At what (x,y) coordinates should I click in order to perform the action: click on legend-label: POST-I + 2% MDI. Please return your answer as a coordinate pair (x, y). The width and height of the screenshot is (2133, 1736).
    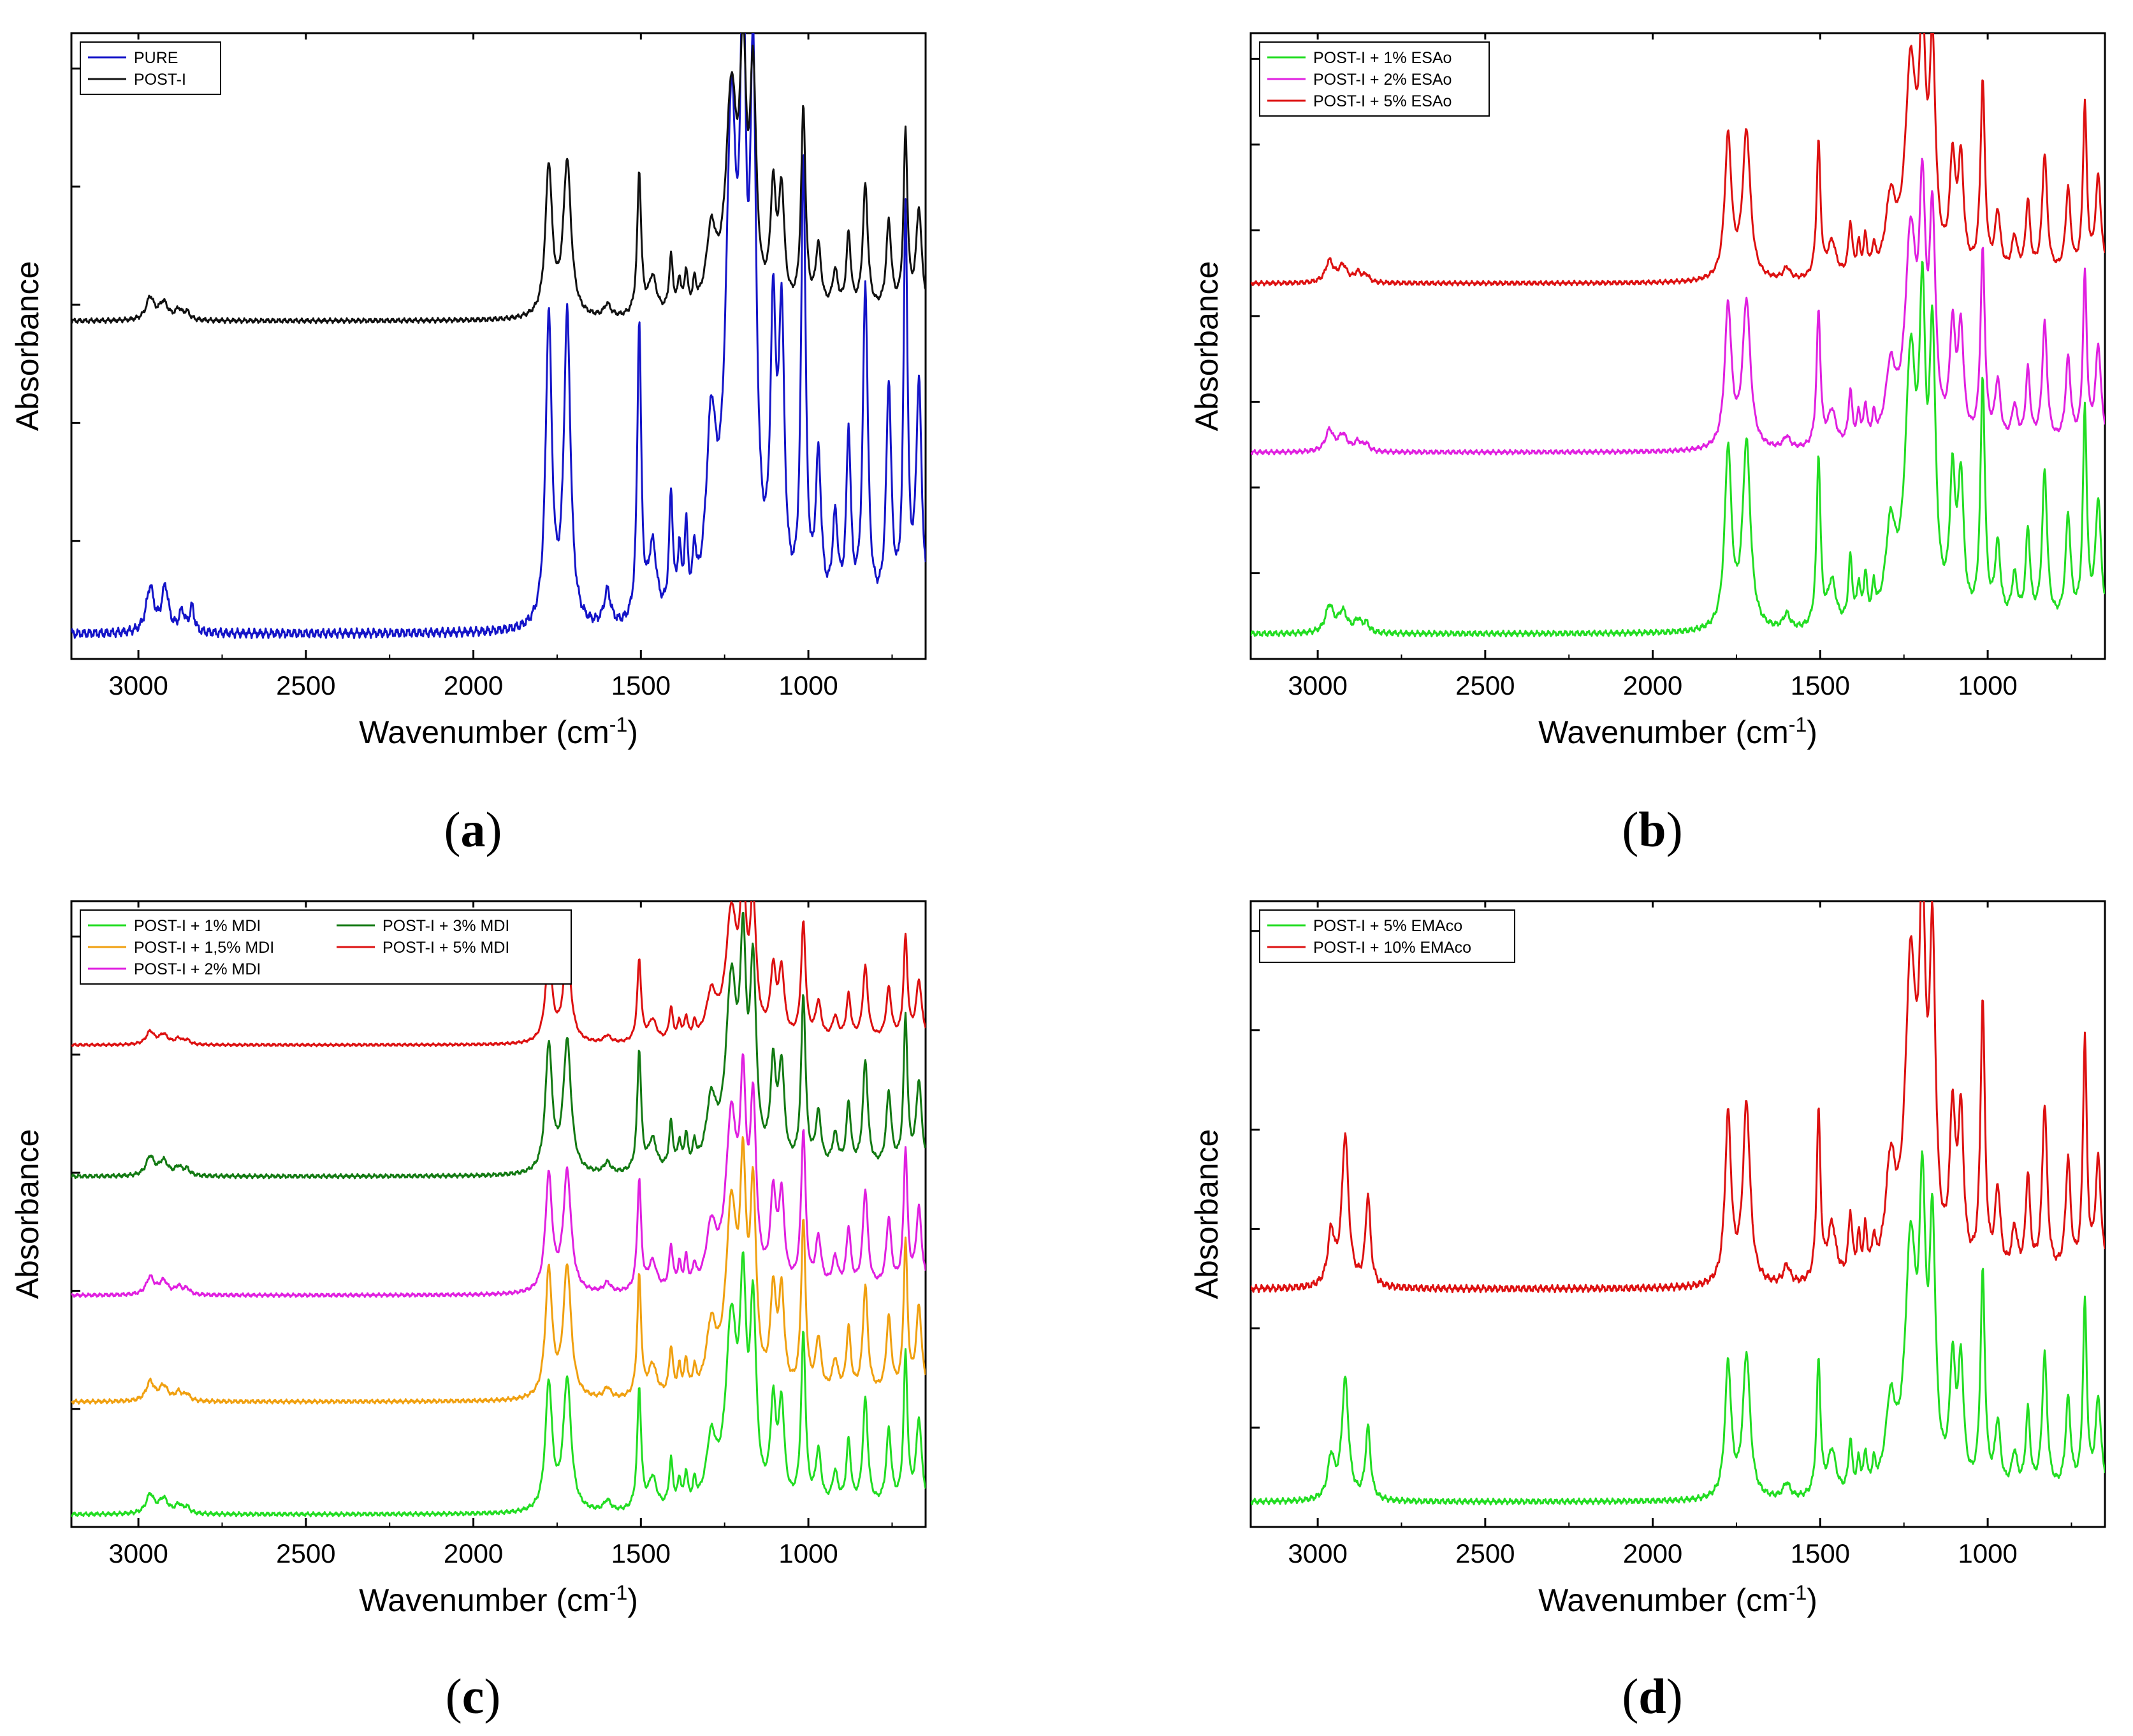
    Looking at the image, I should click on (197, 969).